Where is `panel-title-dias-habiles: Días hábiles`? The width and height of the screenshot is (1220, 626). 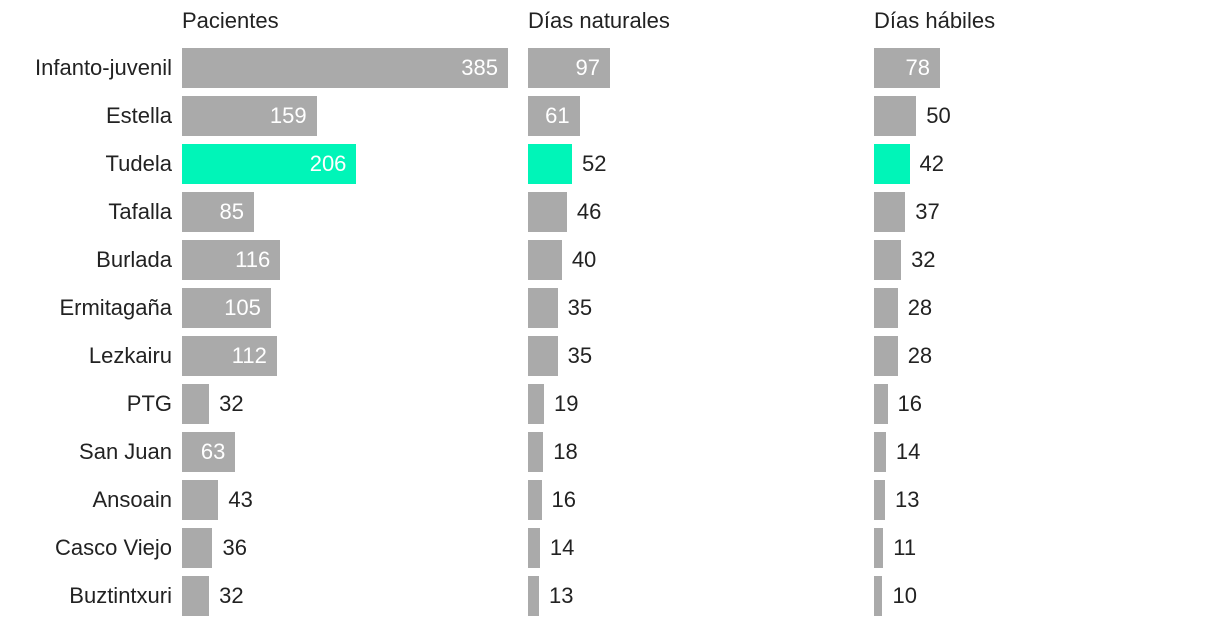 panel-title-dias-habiles: Días hábiles is located at coordinates (935, 20).